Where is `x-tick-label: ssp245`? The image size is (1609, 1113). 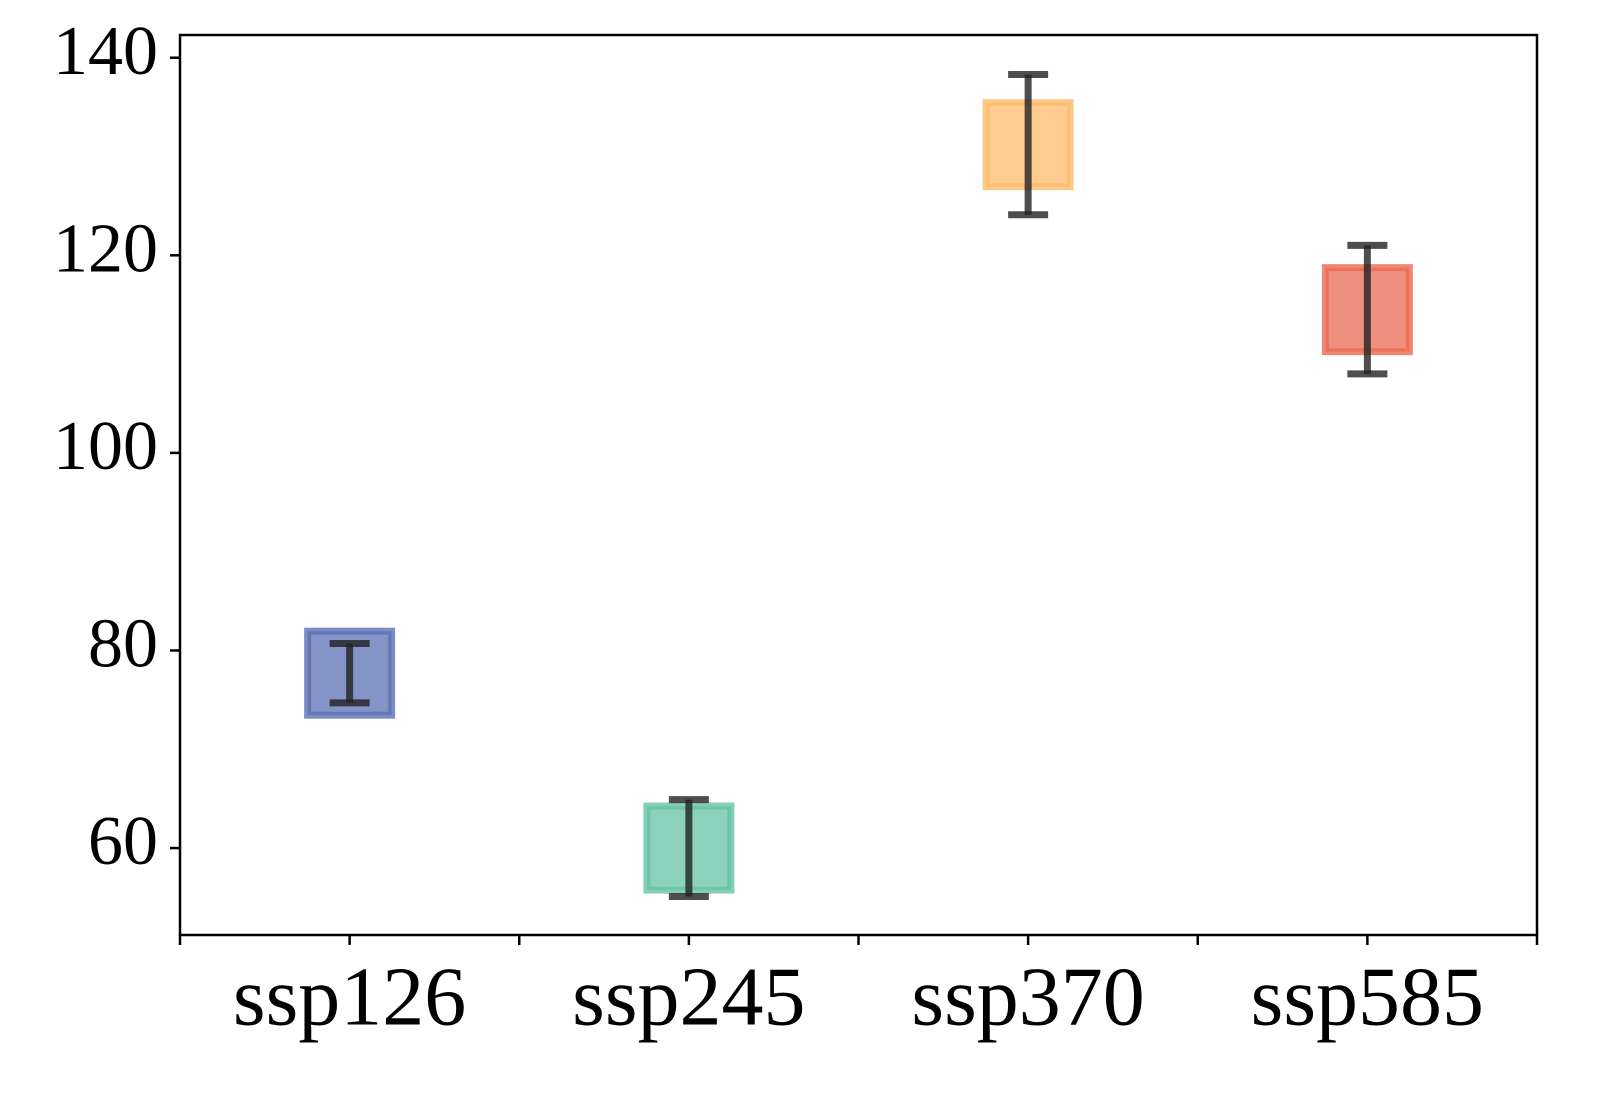 x-tick-label: ssp245 is located at coordinates (688, 996).